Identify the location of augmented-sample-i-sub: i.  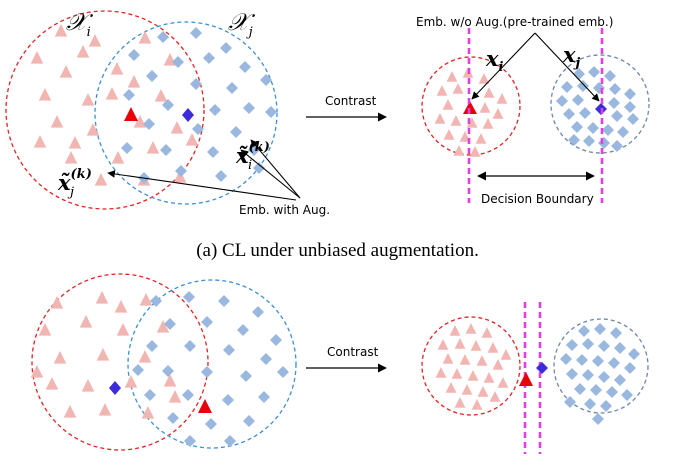
(250, 165).